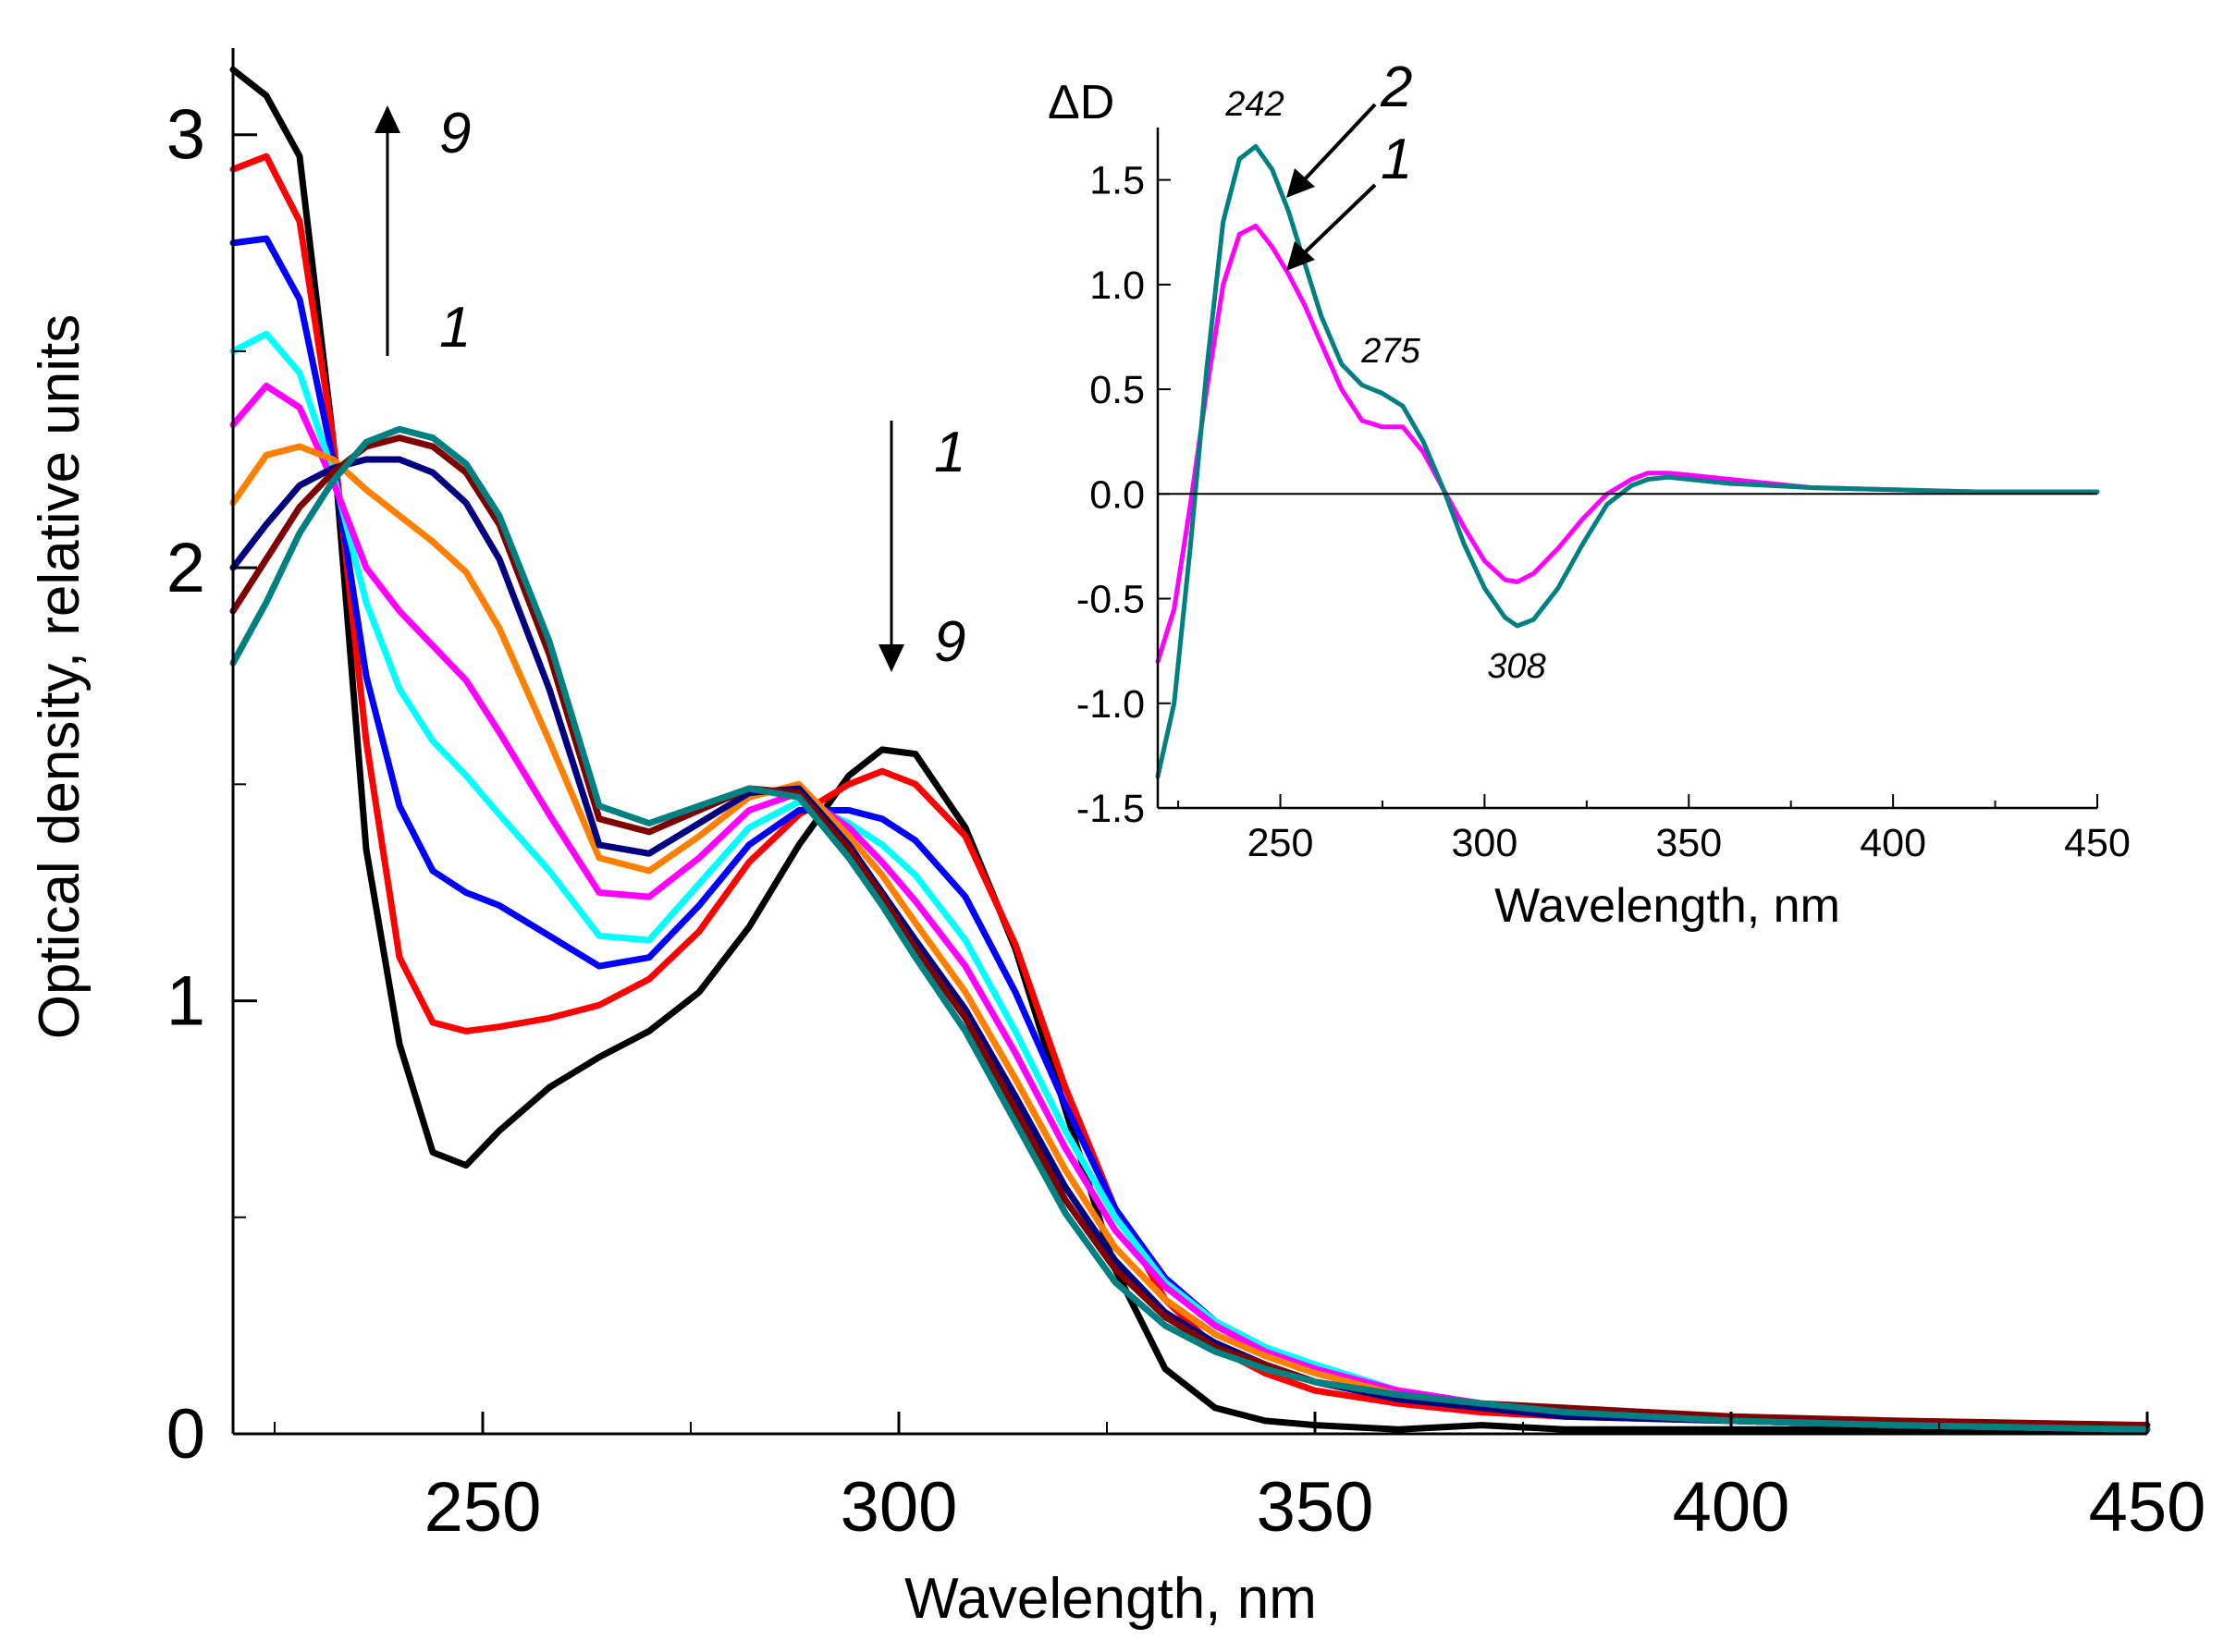 The image size is (2236, 1652). What do you see at coordinates (1688, 843) in the screenshot?
I see `inset-x-tick-label: 350` at bounding box center [1688, 843].